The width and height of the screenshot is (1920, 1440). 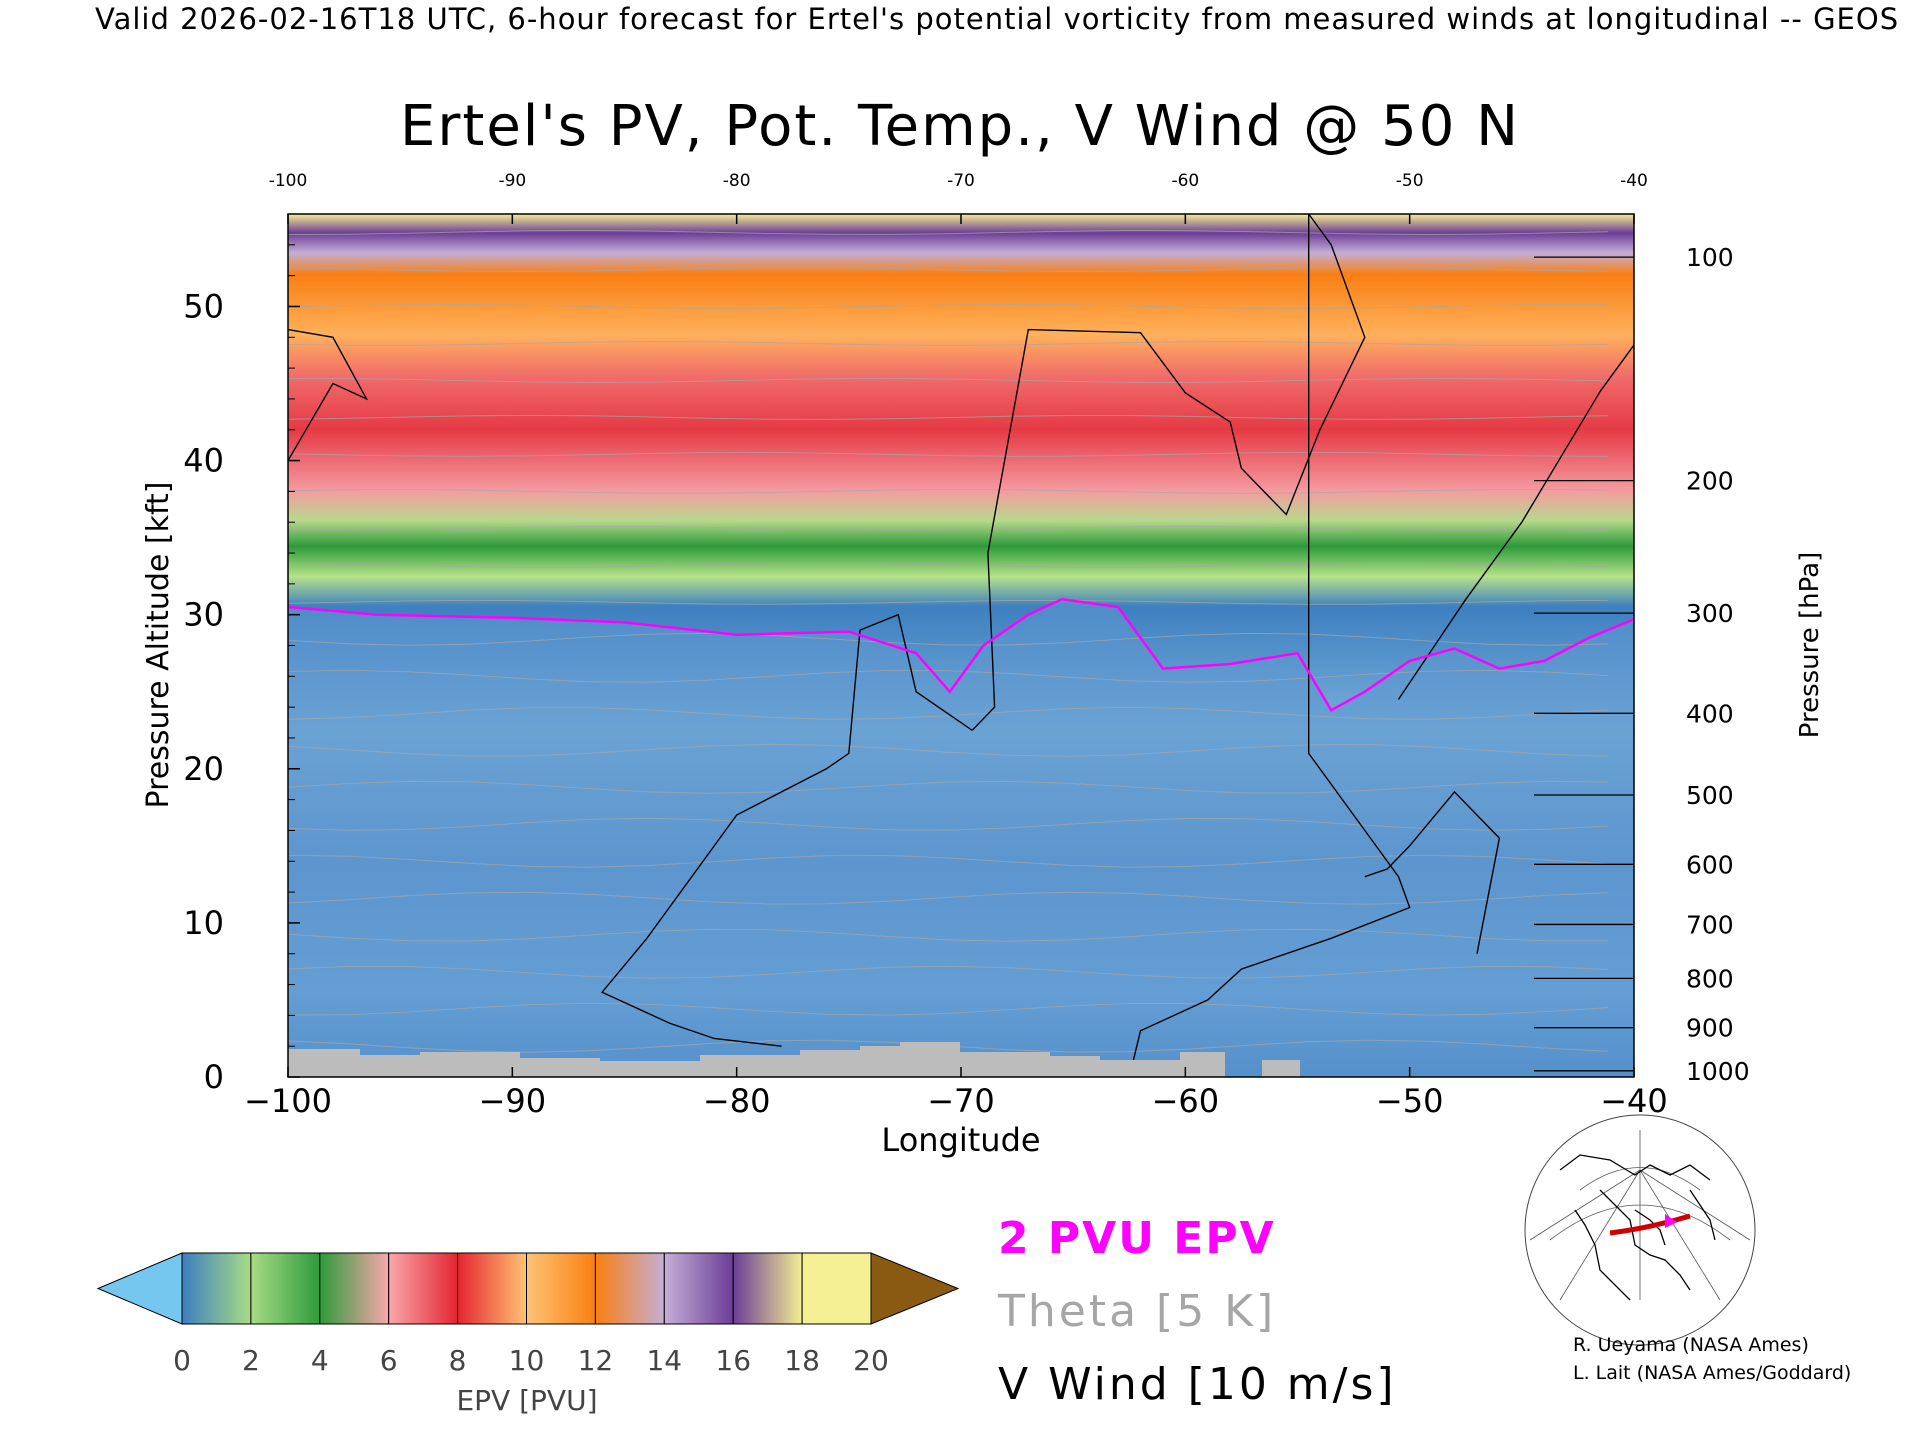 What do you see at coordinates (1718, 1071) in the screenshot?
I see `pressure-tick-label: 1000` at bounding box center [1718, 1071].